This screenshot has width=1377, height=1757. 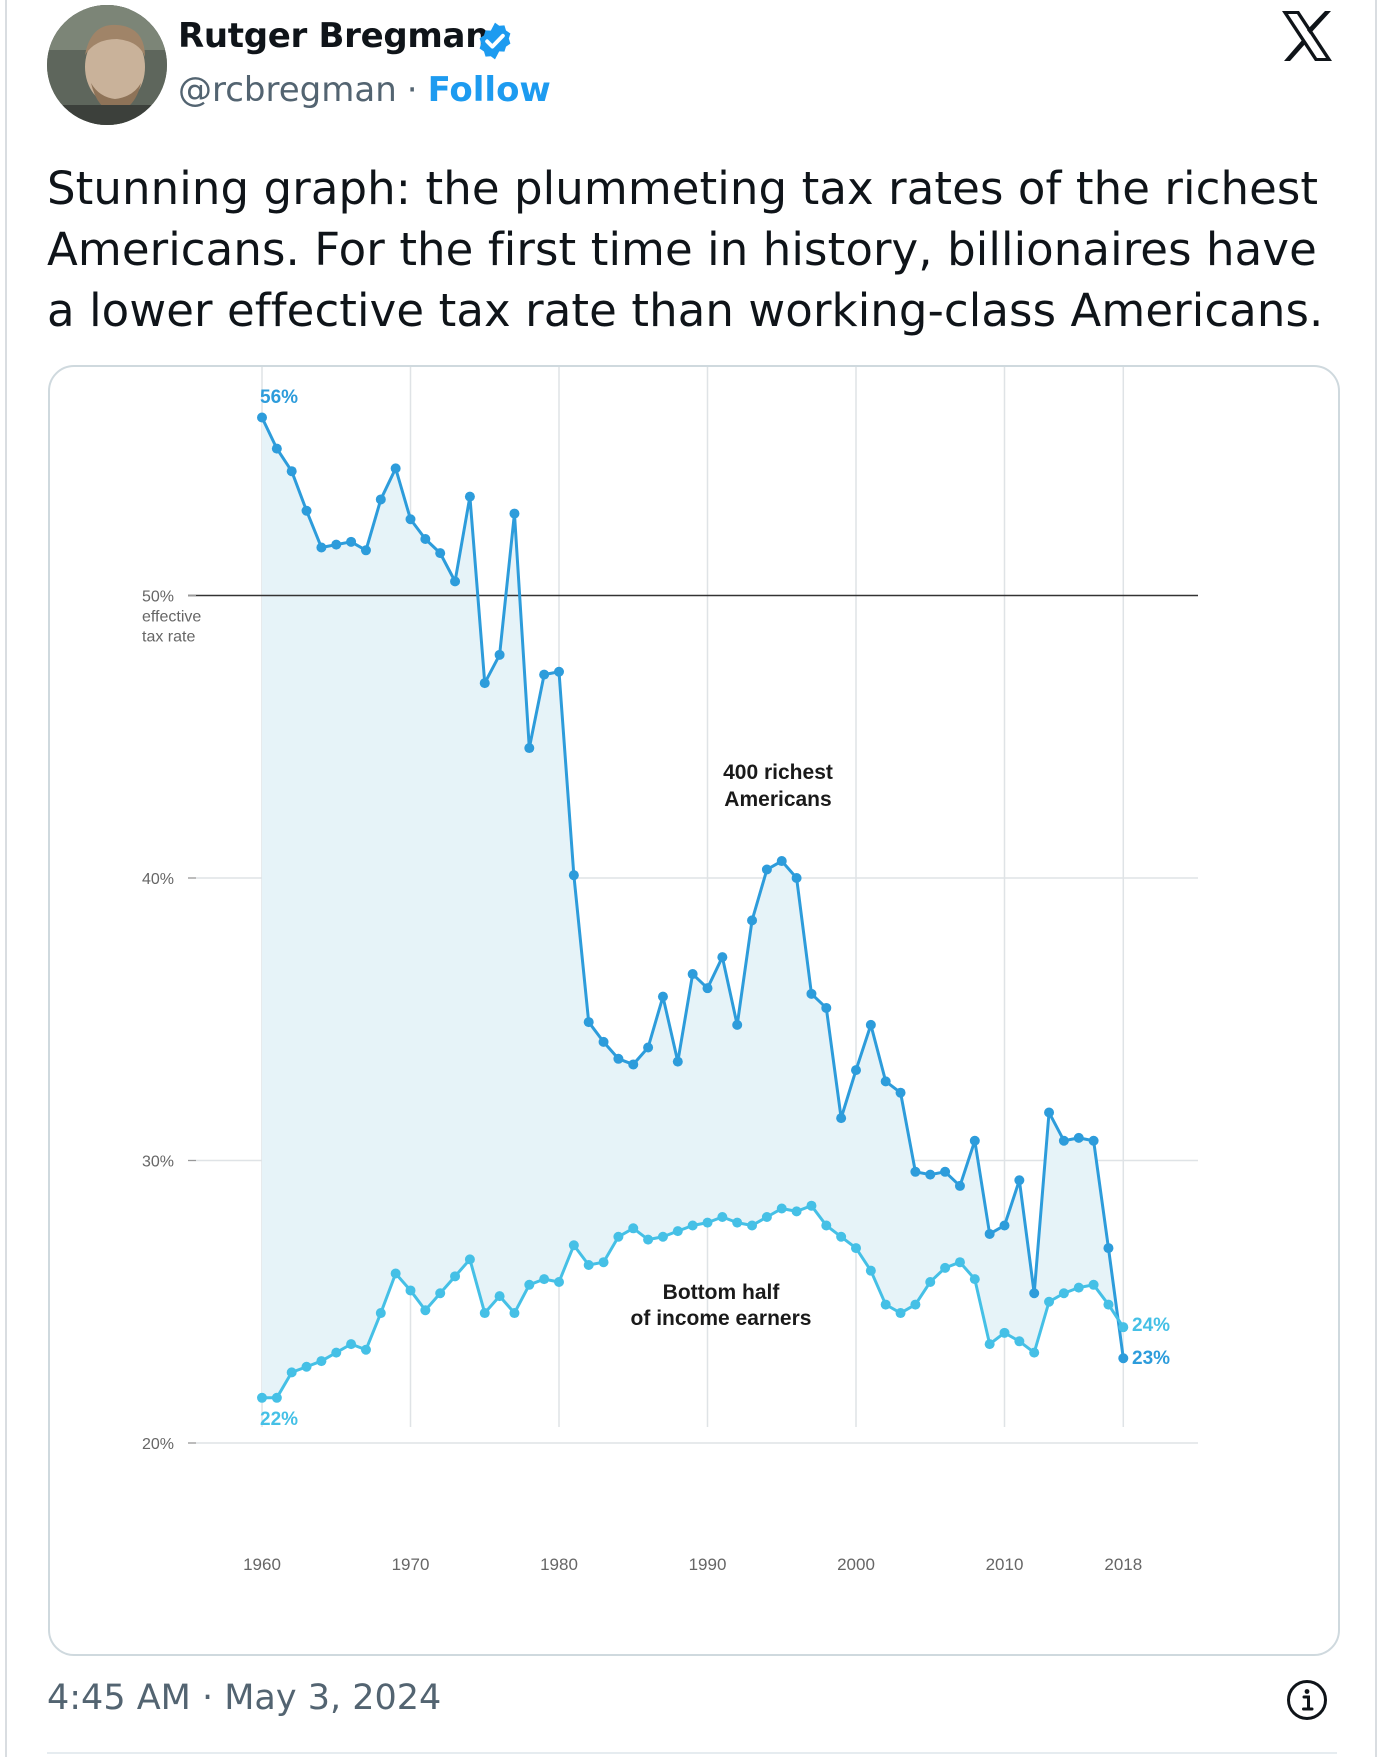 I want to click on y-tick-label: 30%, so click(x=158, y=1162).